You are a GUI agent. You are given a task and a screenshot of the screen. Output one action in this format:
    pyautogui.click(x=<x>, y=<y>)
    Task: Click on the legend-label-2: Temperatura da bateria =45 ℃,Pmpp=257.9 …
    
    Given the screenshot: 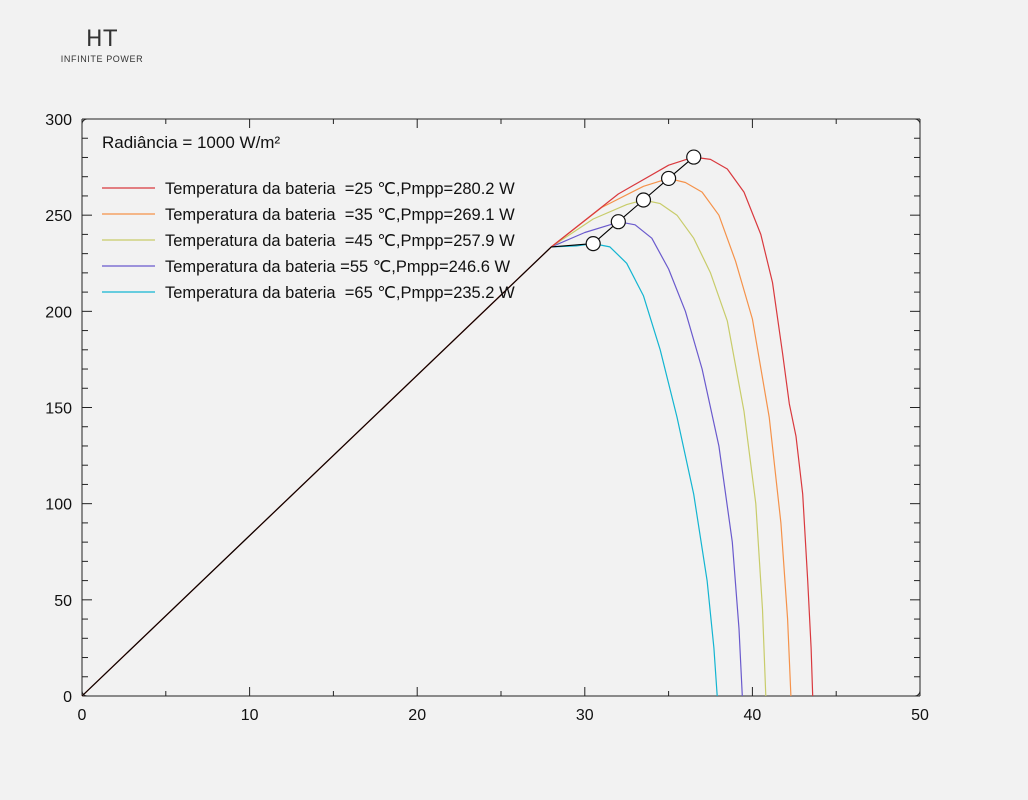 What is the action you would take?
    pyautogui.click(x=340, y=241)
    